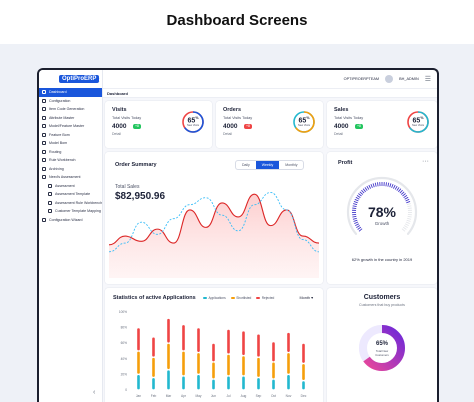 This screenshot has height=402, width=474. I want to click on tab-weekly: Weekly, so click(267, 165).